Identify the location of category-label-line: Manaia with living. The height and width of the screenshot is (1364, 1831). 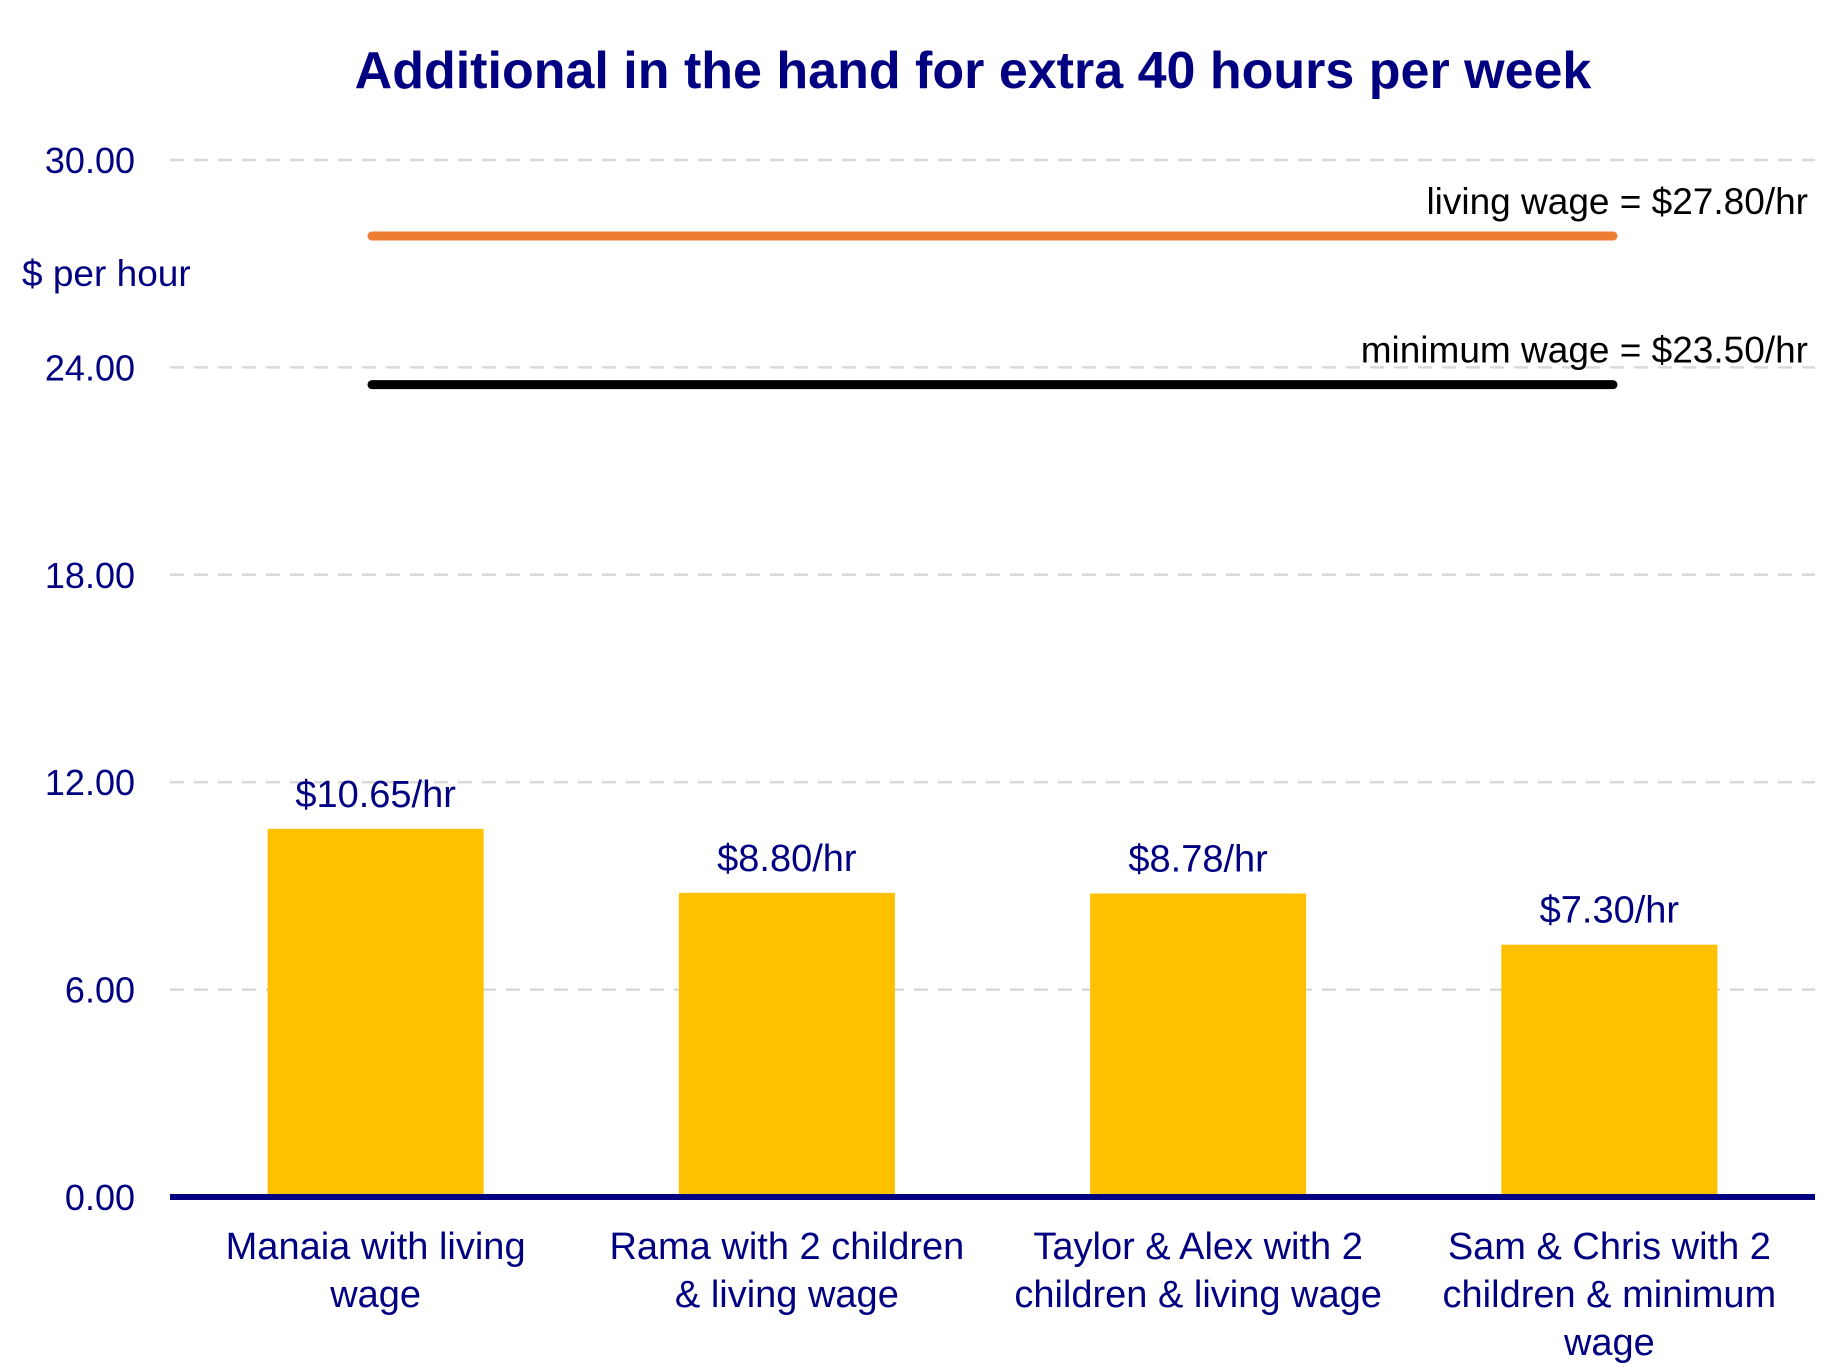
(376, 1247).